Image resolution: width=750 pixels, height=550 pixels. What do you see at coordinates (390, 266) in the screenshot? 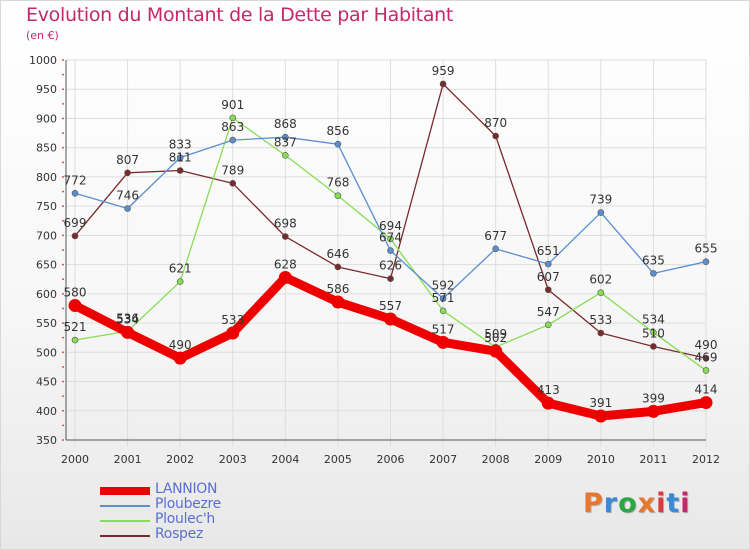
I see `data-label: 626` at bounding box center [390, 266].